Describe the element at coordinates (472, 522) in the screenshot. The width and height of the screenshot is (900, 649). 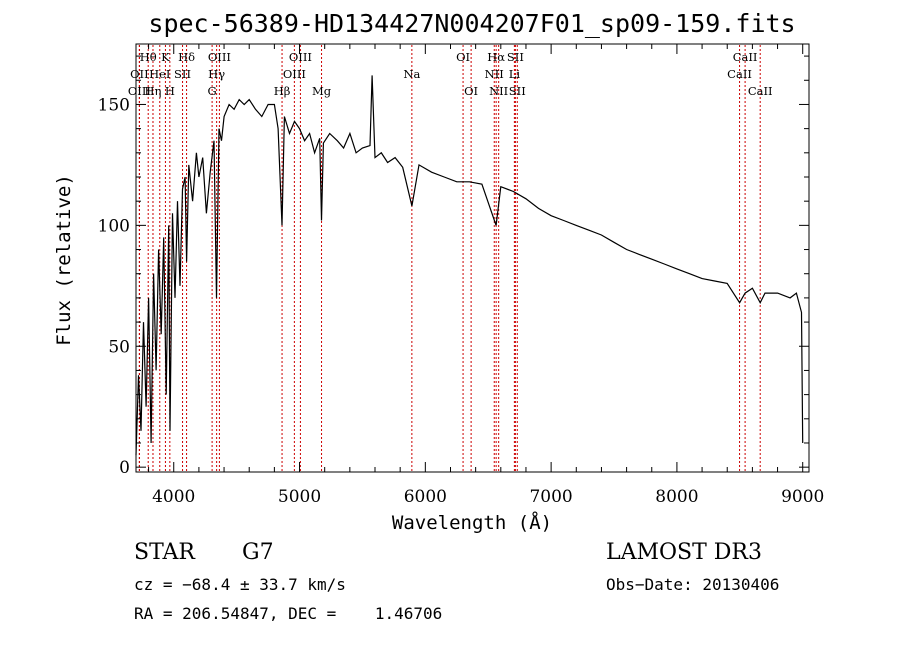
I see `x-axis-label: Wavelength (Å)` at that location.